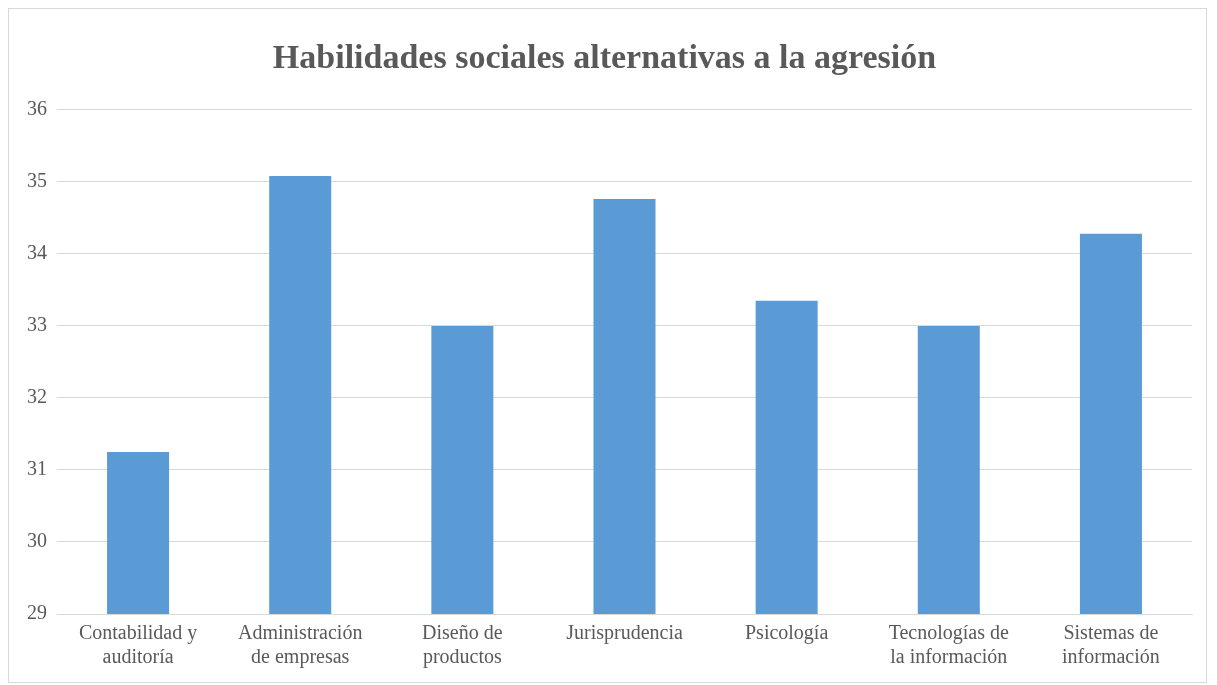  I want to click on x-tick-label: Jurisprudencia, so click(624, 633).